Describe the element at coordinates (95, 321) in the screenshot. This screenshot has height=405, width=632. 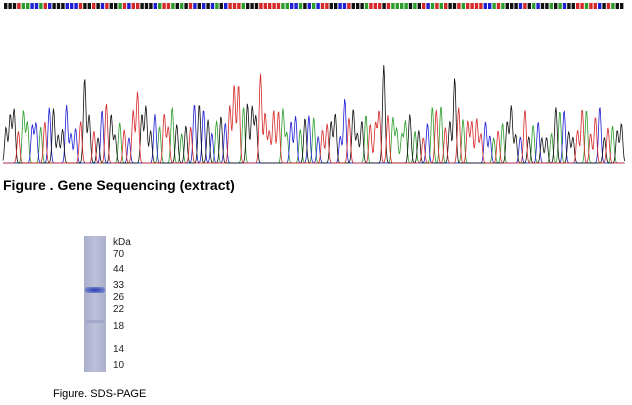
I see `faint-band` at that location.